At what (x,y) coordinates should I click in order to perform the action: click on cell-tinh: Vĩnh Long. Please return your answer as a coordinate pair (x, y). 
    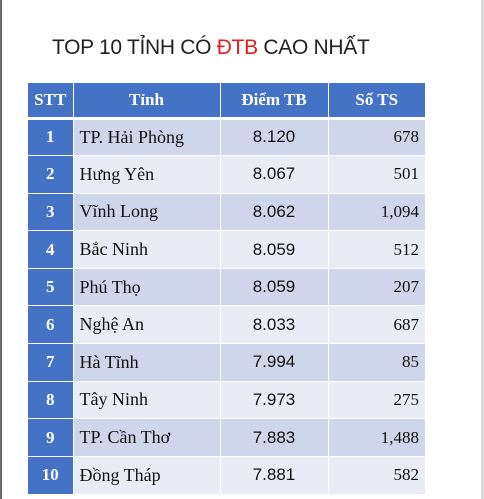
    Looking at the image, I should click on (146, 211).